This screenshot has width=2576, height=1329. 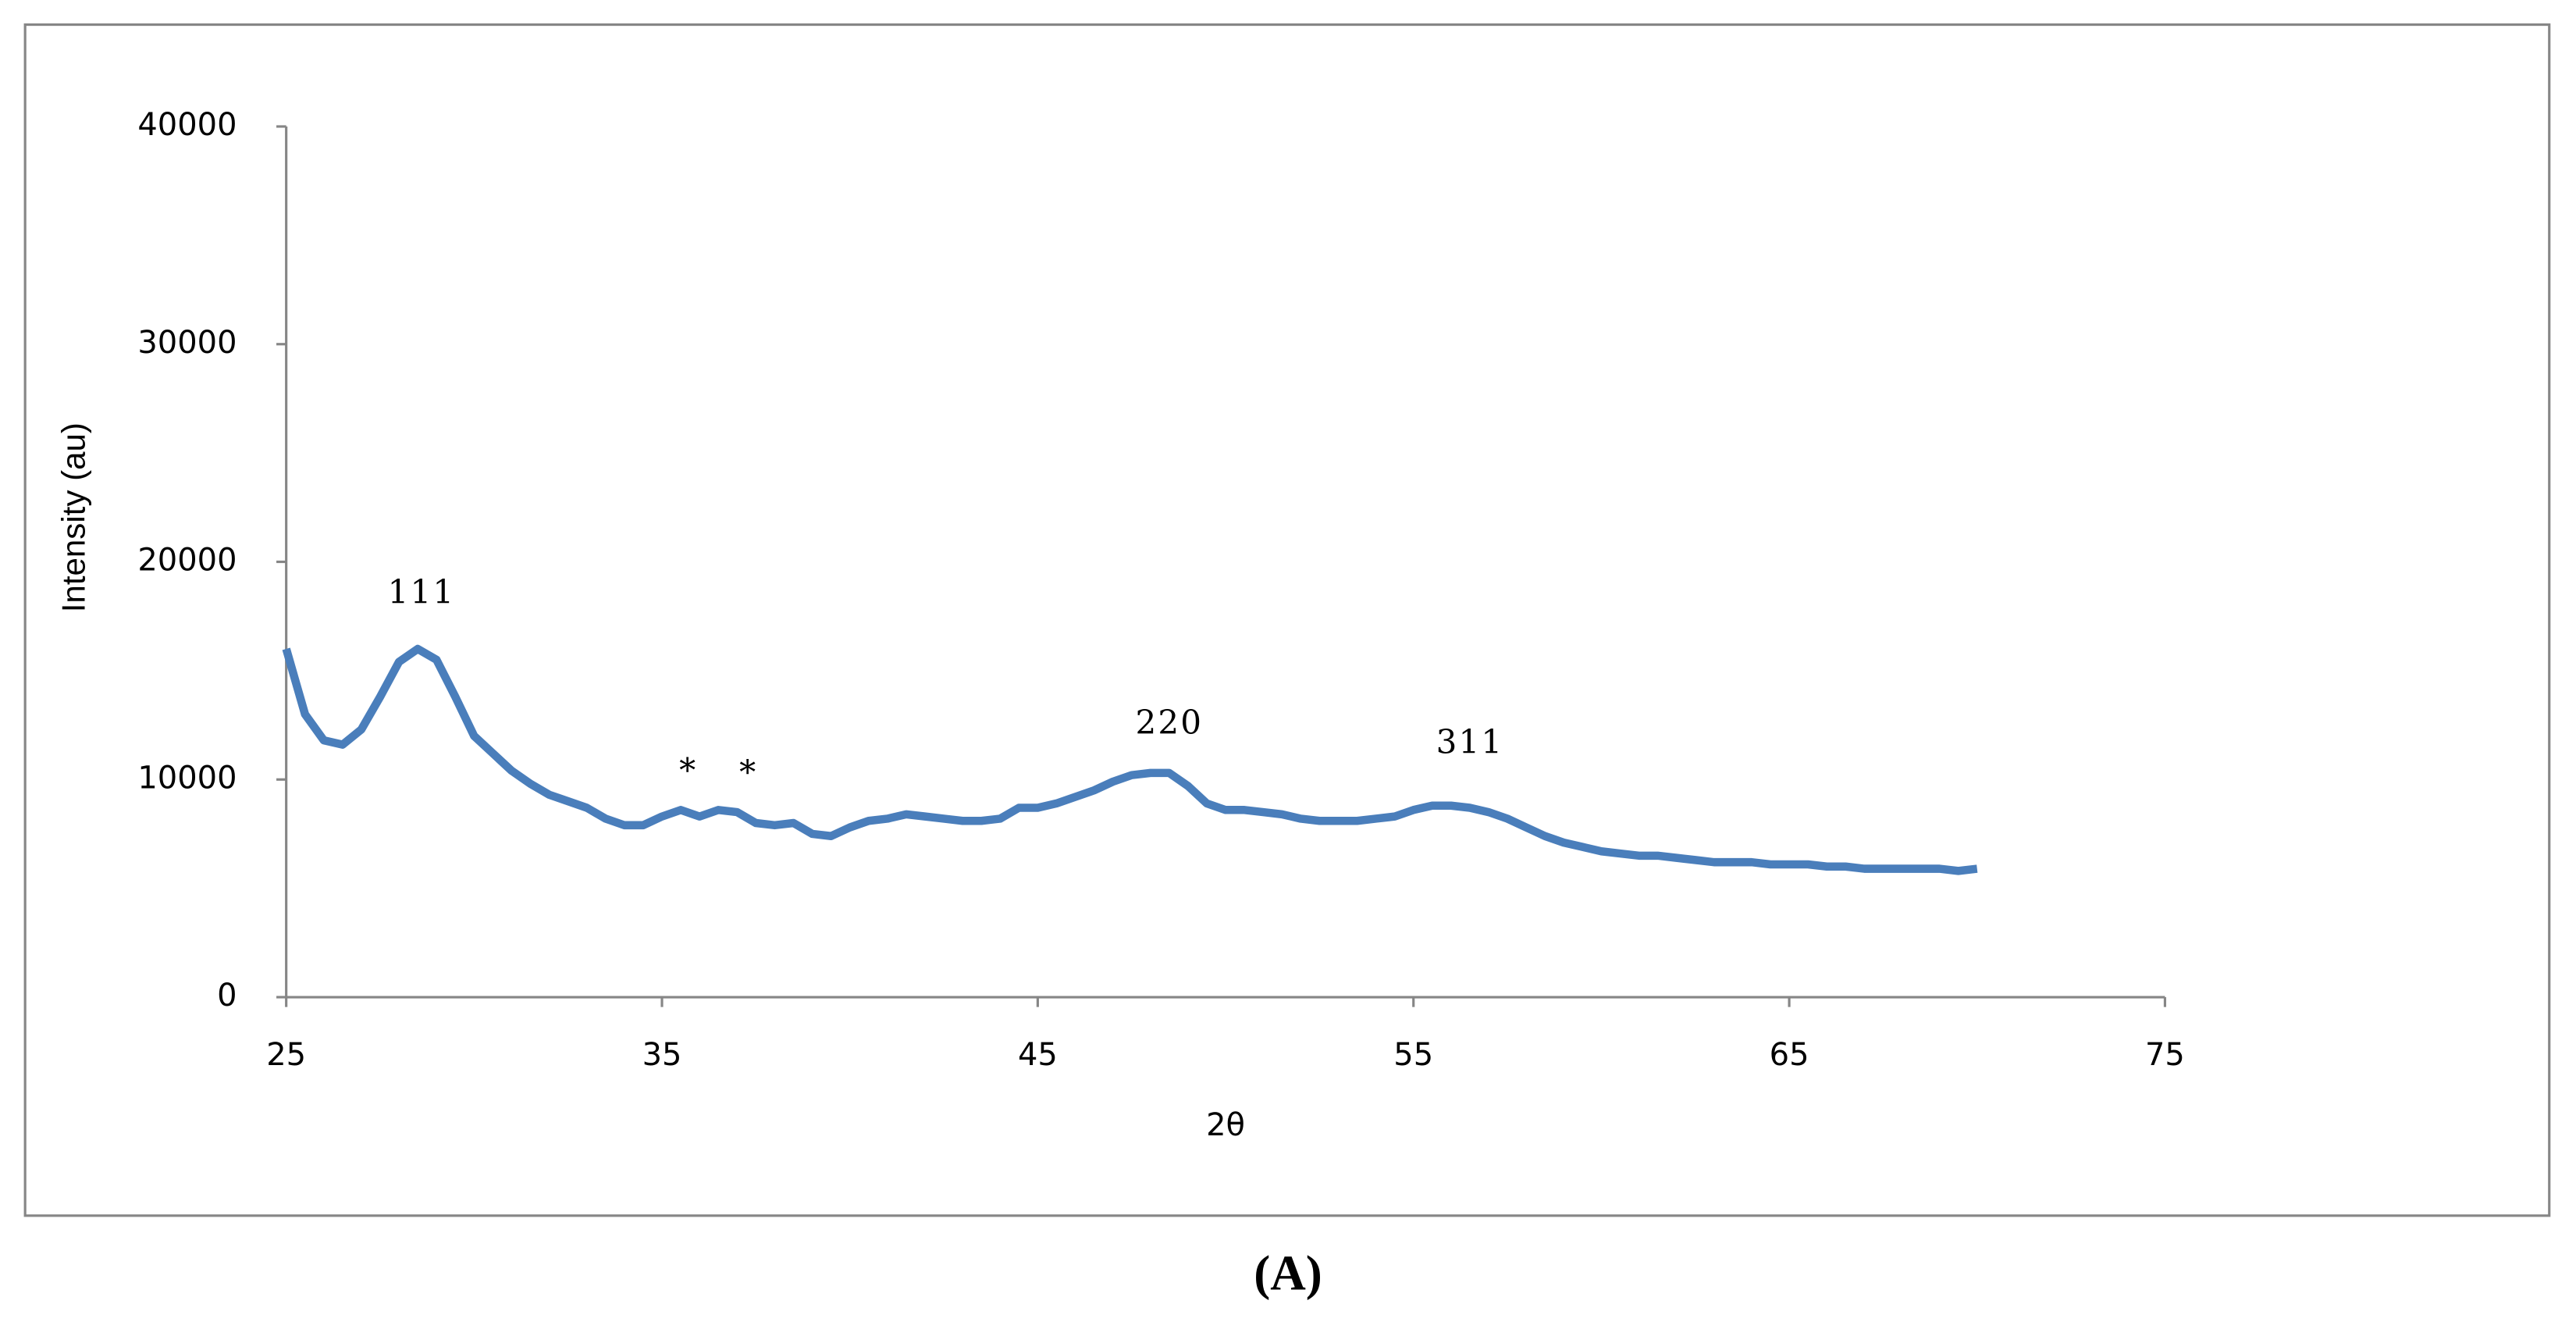 What do you see at coordinates (2165, 1055) in the screenshot?
I see `x-tick-label: 75` at bounding box center [2165, 1055].